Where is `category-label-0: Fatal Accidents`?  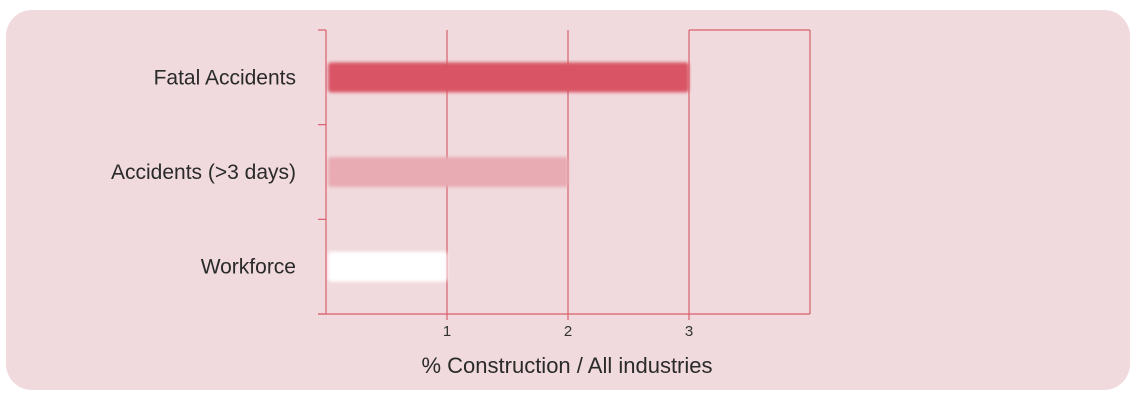
category-label-0: Fatal Accidents is located at coordinates (225, 77).